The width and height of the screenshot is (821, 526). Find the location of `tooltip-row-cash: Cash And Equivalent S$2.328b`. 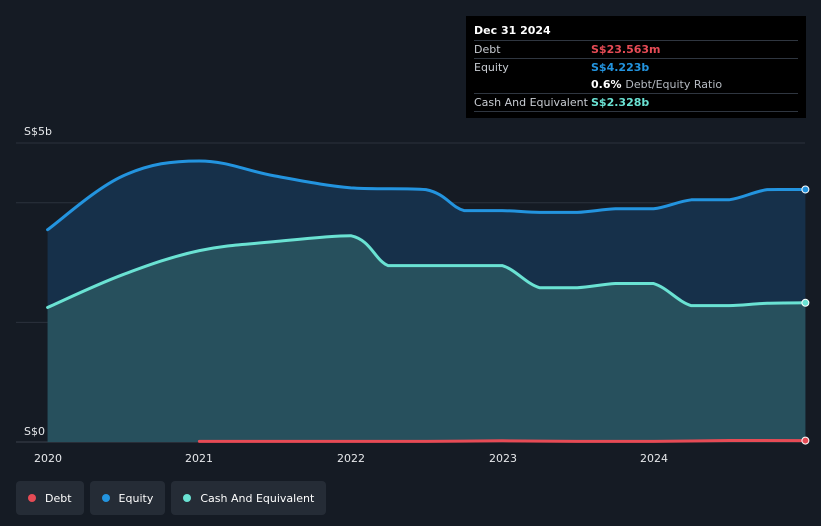

tooltip-row-cash: Cash And Equivalent S$2.328b is located at coordinates (636, 102).